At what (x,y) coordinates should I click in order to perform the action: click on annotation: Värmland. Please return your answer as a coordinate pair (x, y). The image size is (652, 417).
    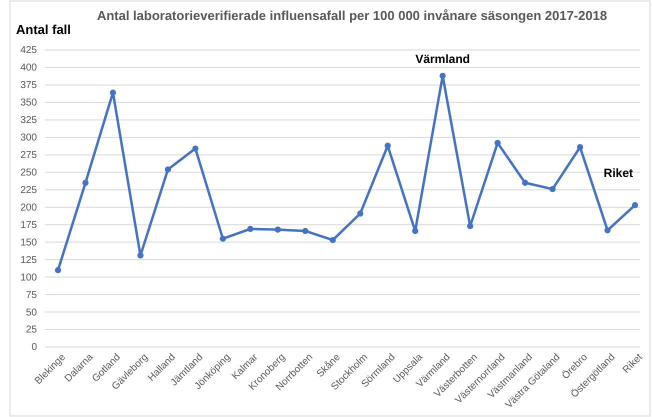
    Looking at the image, I should click on (442, 59).